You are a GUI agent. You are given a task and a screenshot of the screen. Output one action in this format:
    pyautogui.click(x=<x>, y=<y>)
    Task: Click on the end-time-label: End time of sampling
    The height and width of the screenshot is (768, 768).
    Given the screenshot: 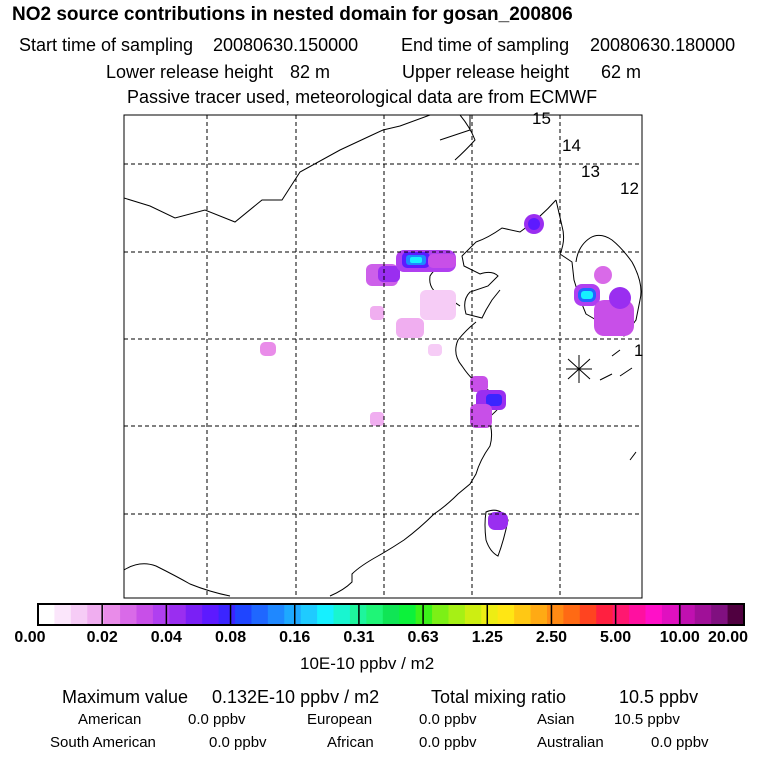 What is the action you would take?
    pyautogui.click(x=485, y=45)
    